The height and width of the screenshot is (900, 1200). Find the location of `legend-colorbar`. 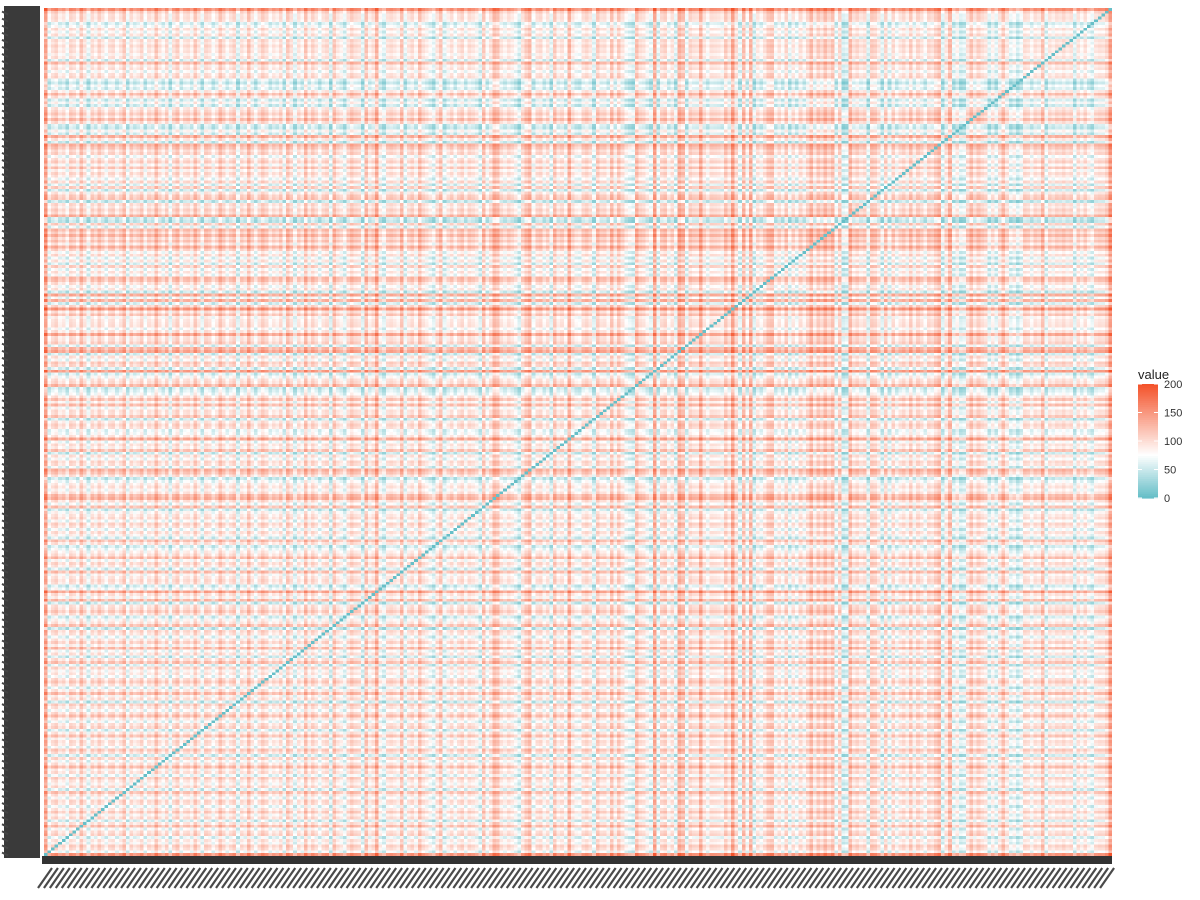

legend-colorbar is located at coordinates (1148, 441).